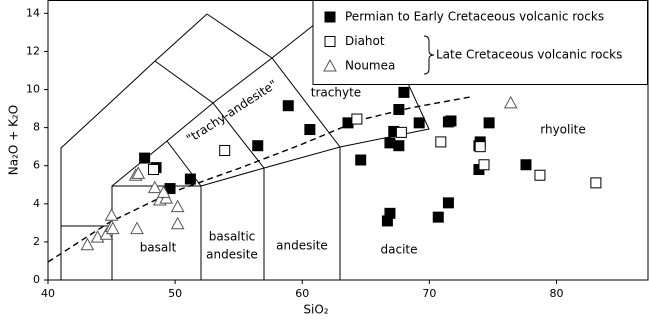  What do you see at coordinates (36, 165) in the screenshot?
I see `y-tick-label: 6` at bounding box center [36, 165].